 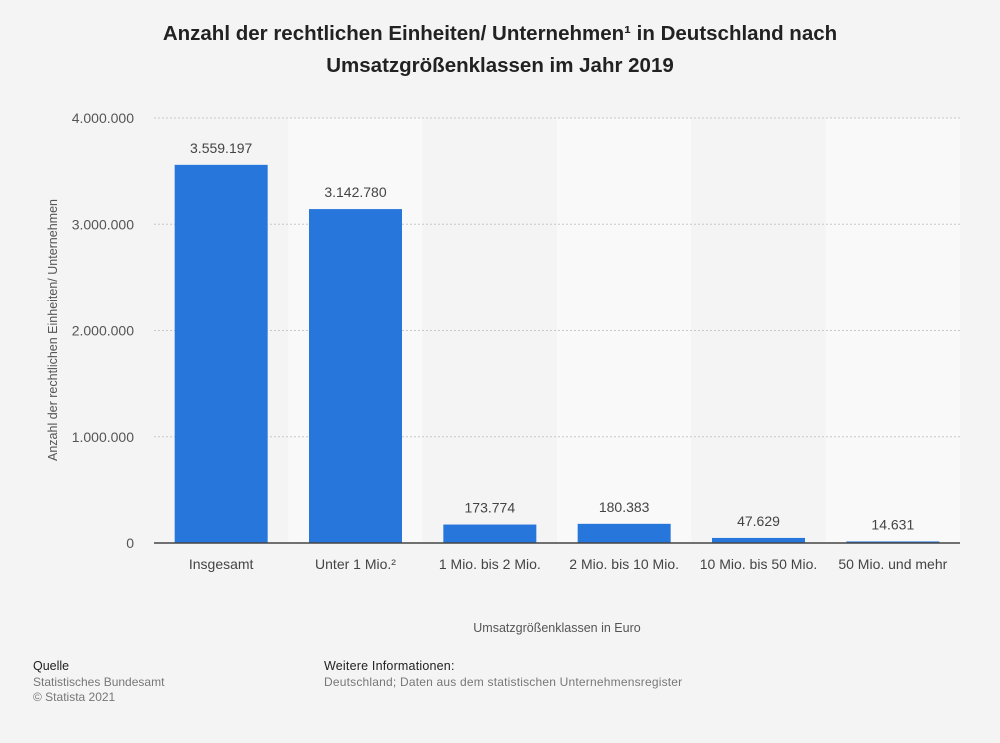 I want to click on y-tick-label: 3.000.000, so click(x=103, y=224).